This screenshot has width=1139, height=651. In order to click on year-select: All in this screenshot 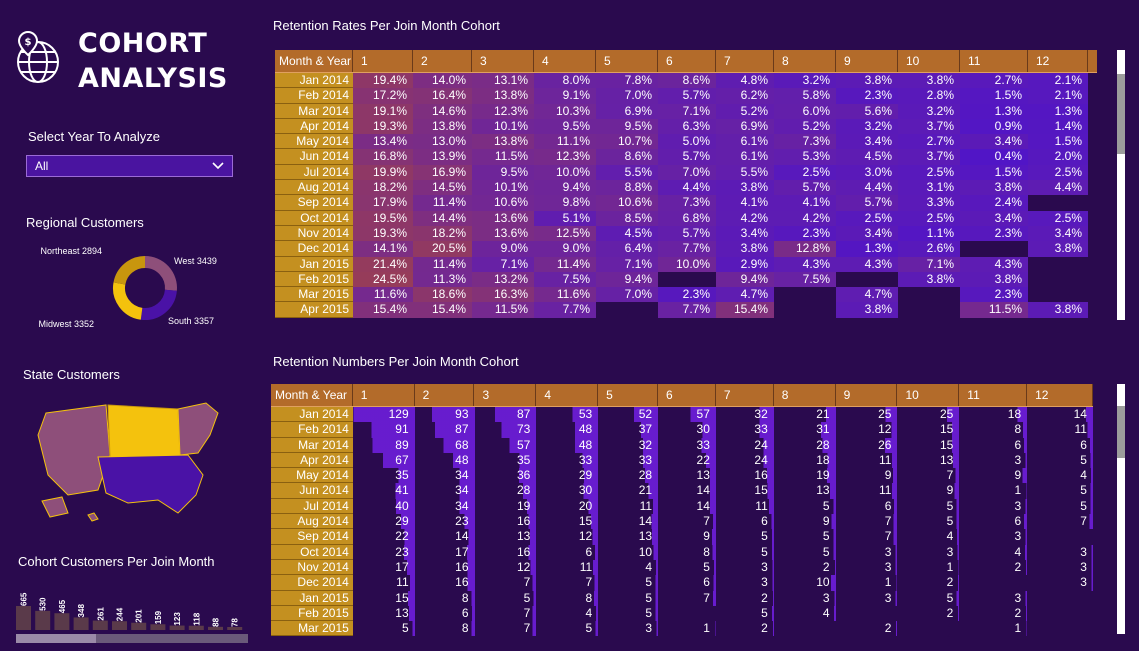, I will do `click(129, 166)`.